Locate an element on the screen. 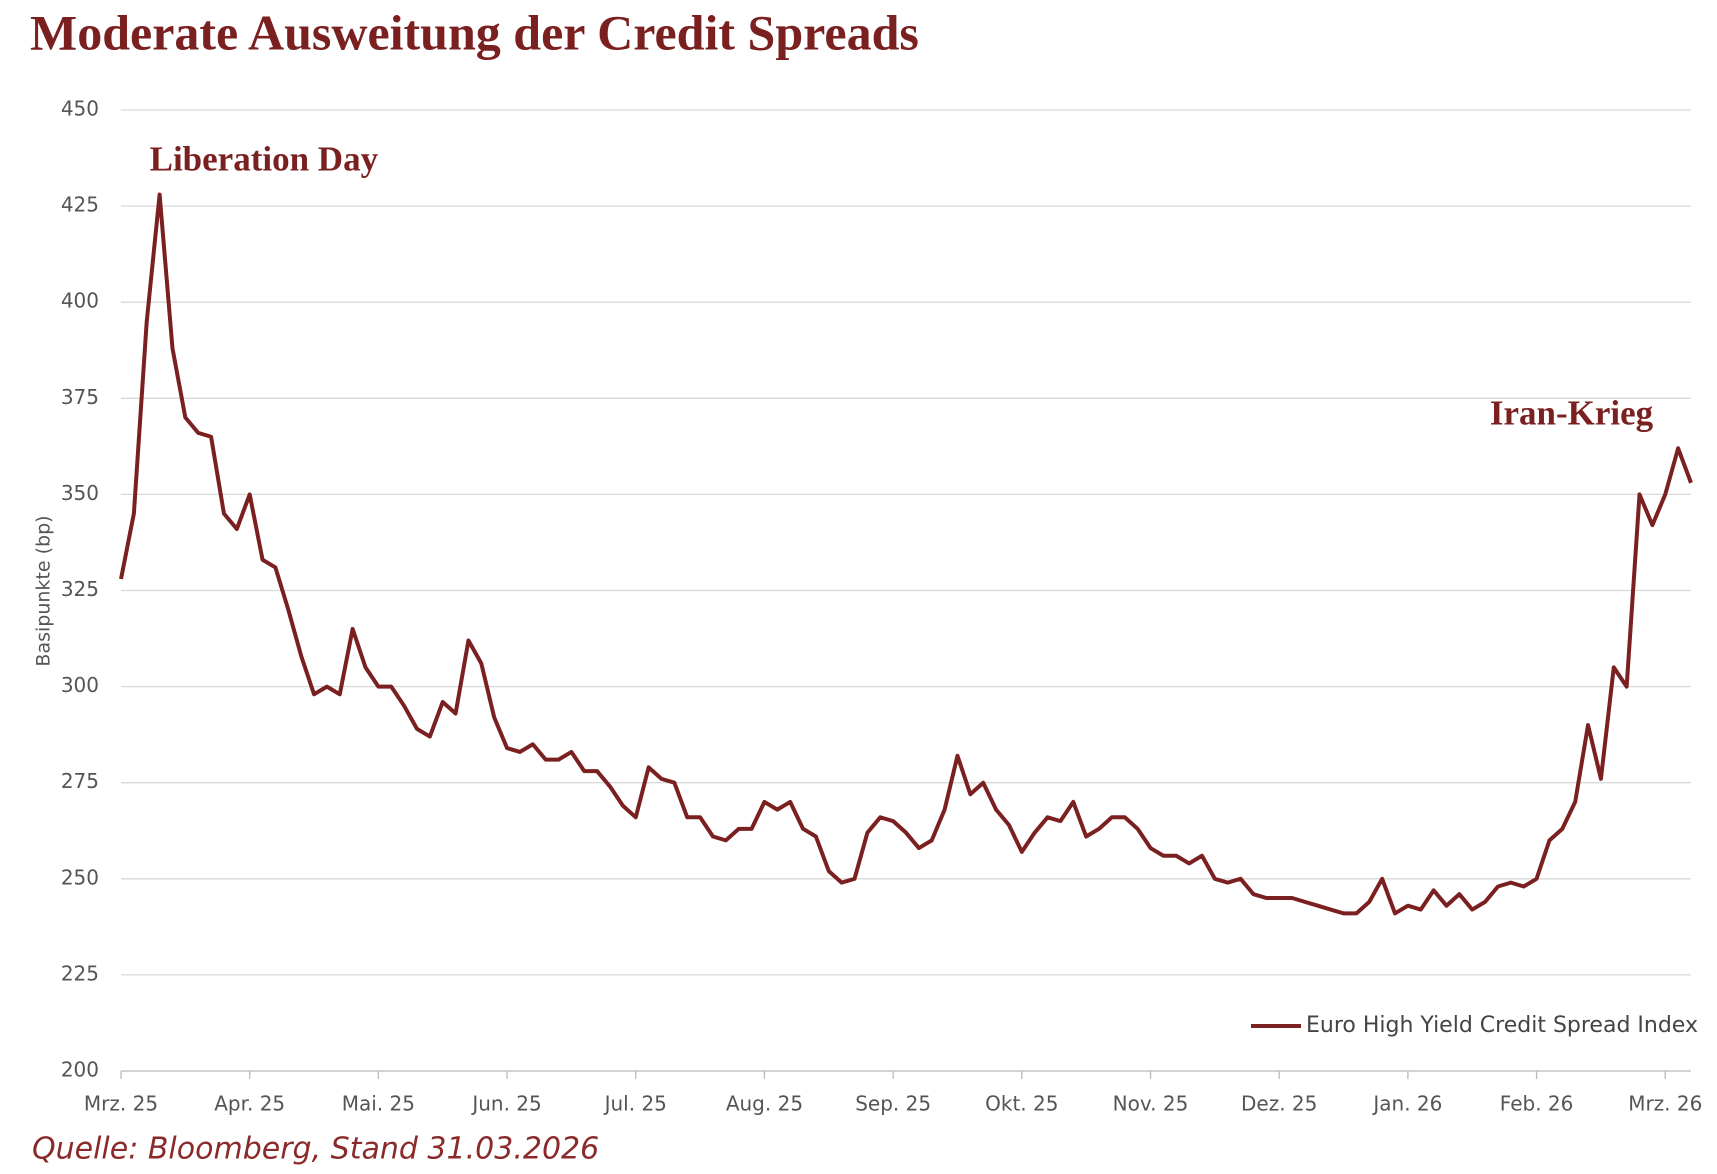 The width and height of the screenshot is (1717, 1174). x-tick-label: Jul. 25 is located at coordinates (635, 1104).